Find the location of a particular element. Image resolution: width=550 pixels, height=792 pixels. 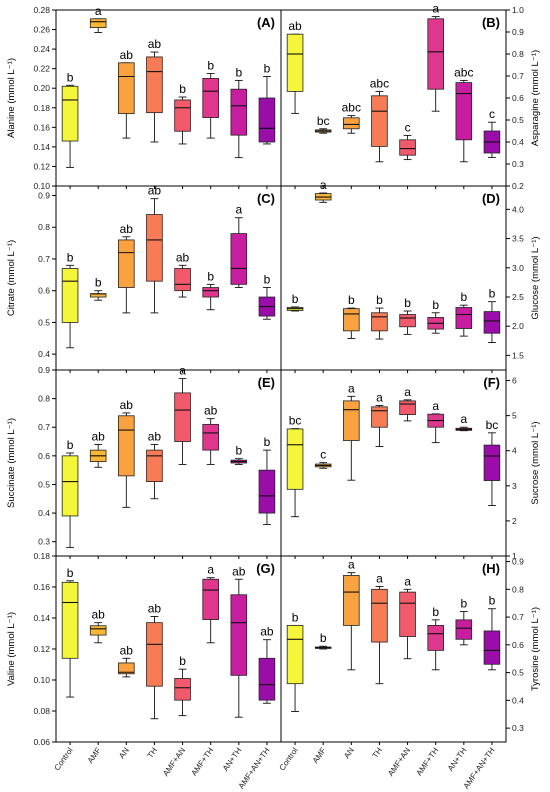

box-amf-th: a is located at coordinates (435, 421).